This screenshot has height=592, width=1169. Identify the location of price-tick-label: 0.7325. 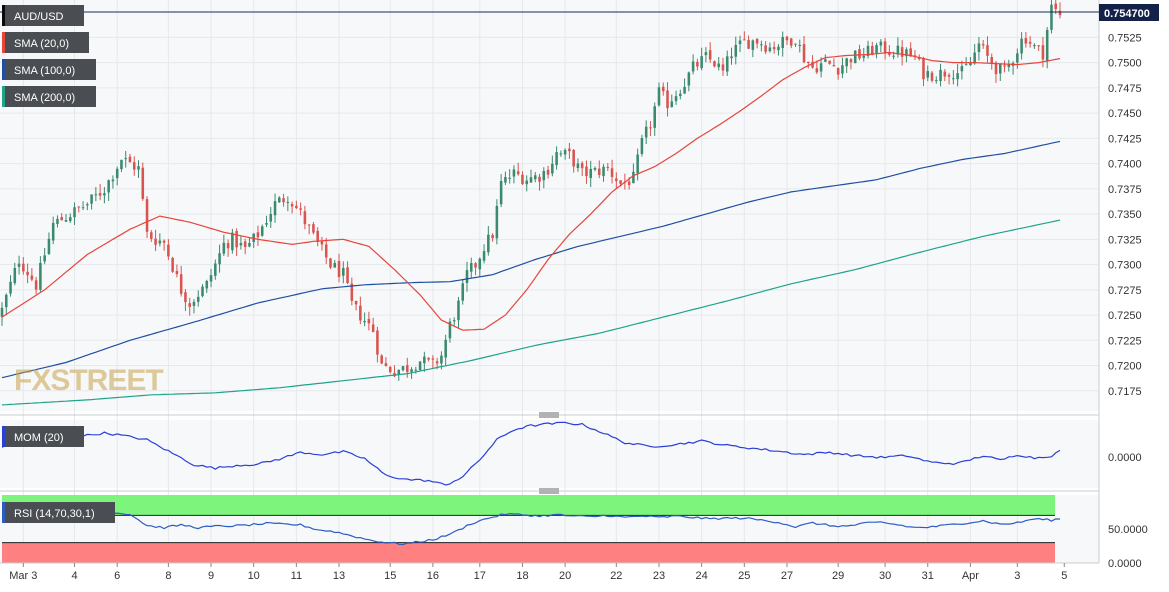
(1125, 240).